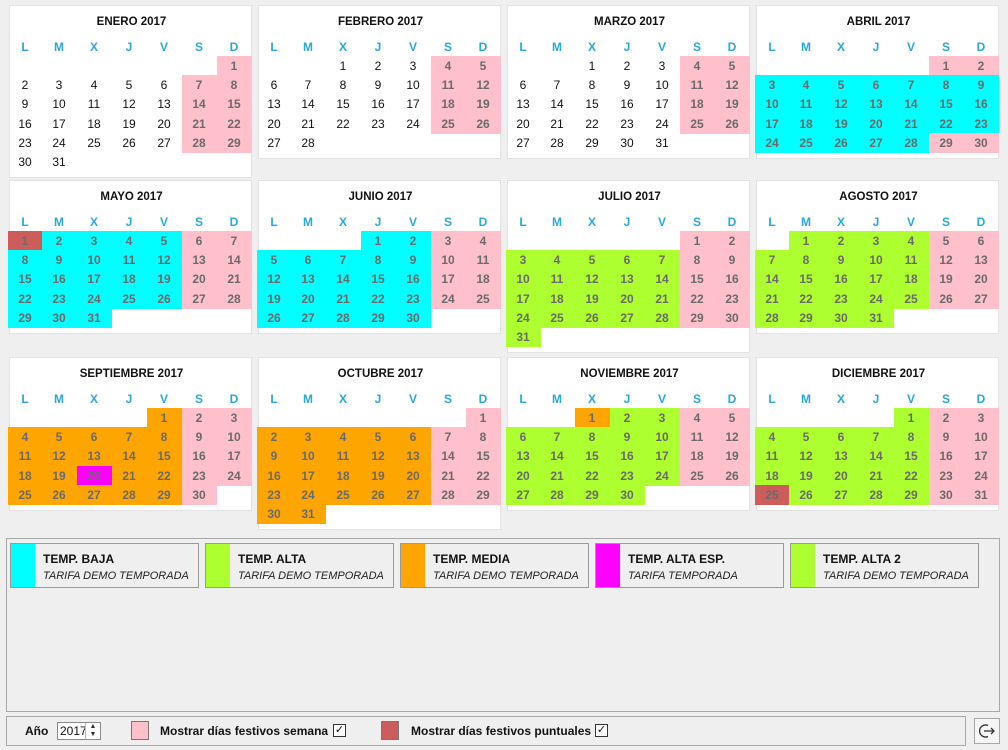 Image resolution: width=1008 pixels, height=750 pixels. I want to click on calendar-day: 16, so click(378, 104).